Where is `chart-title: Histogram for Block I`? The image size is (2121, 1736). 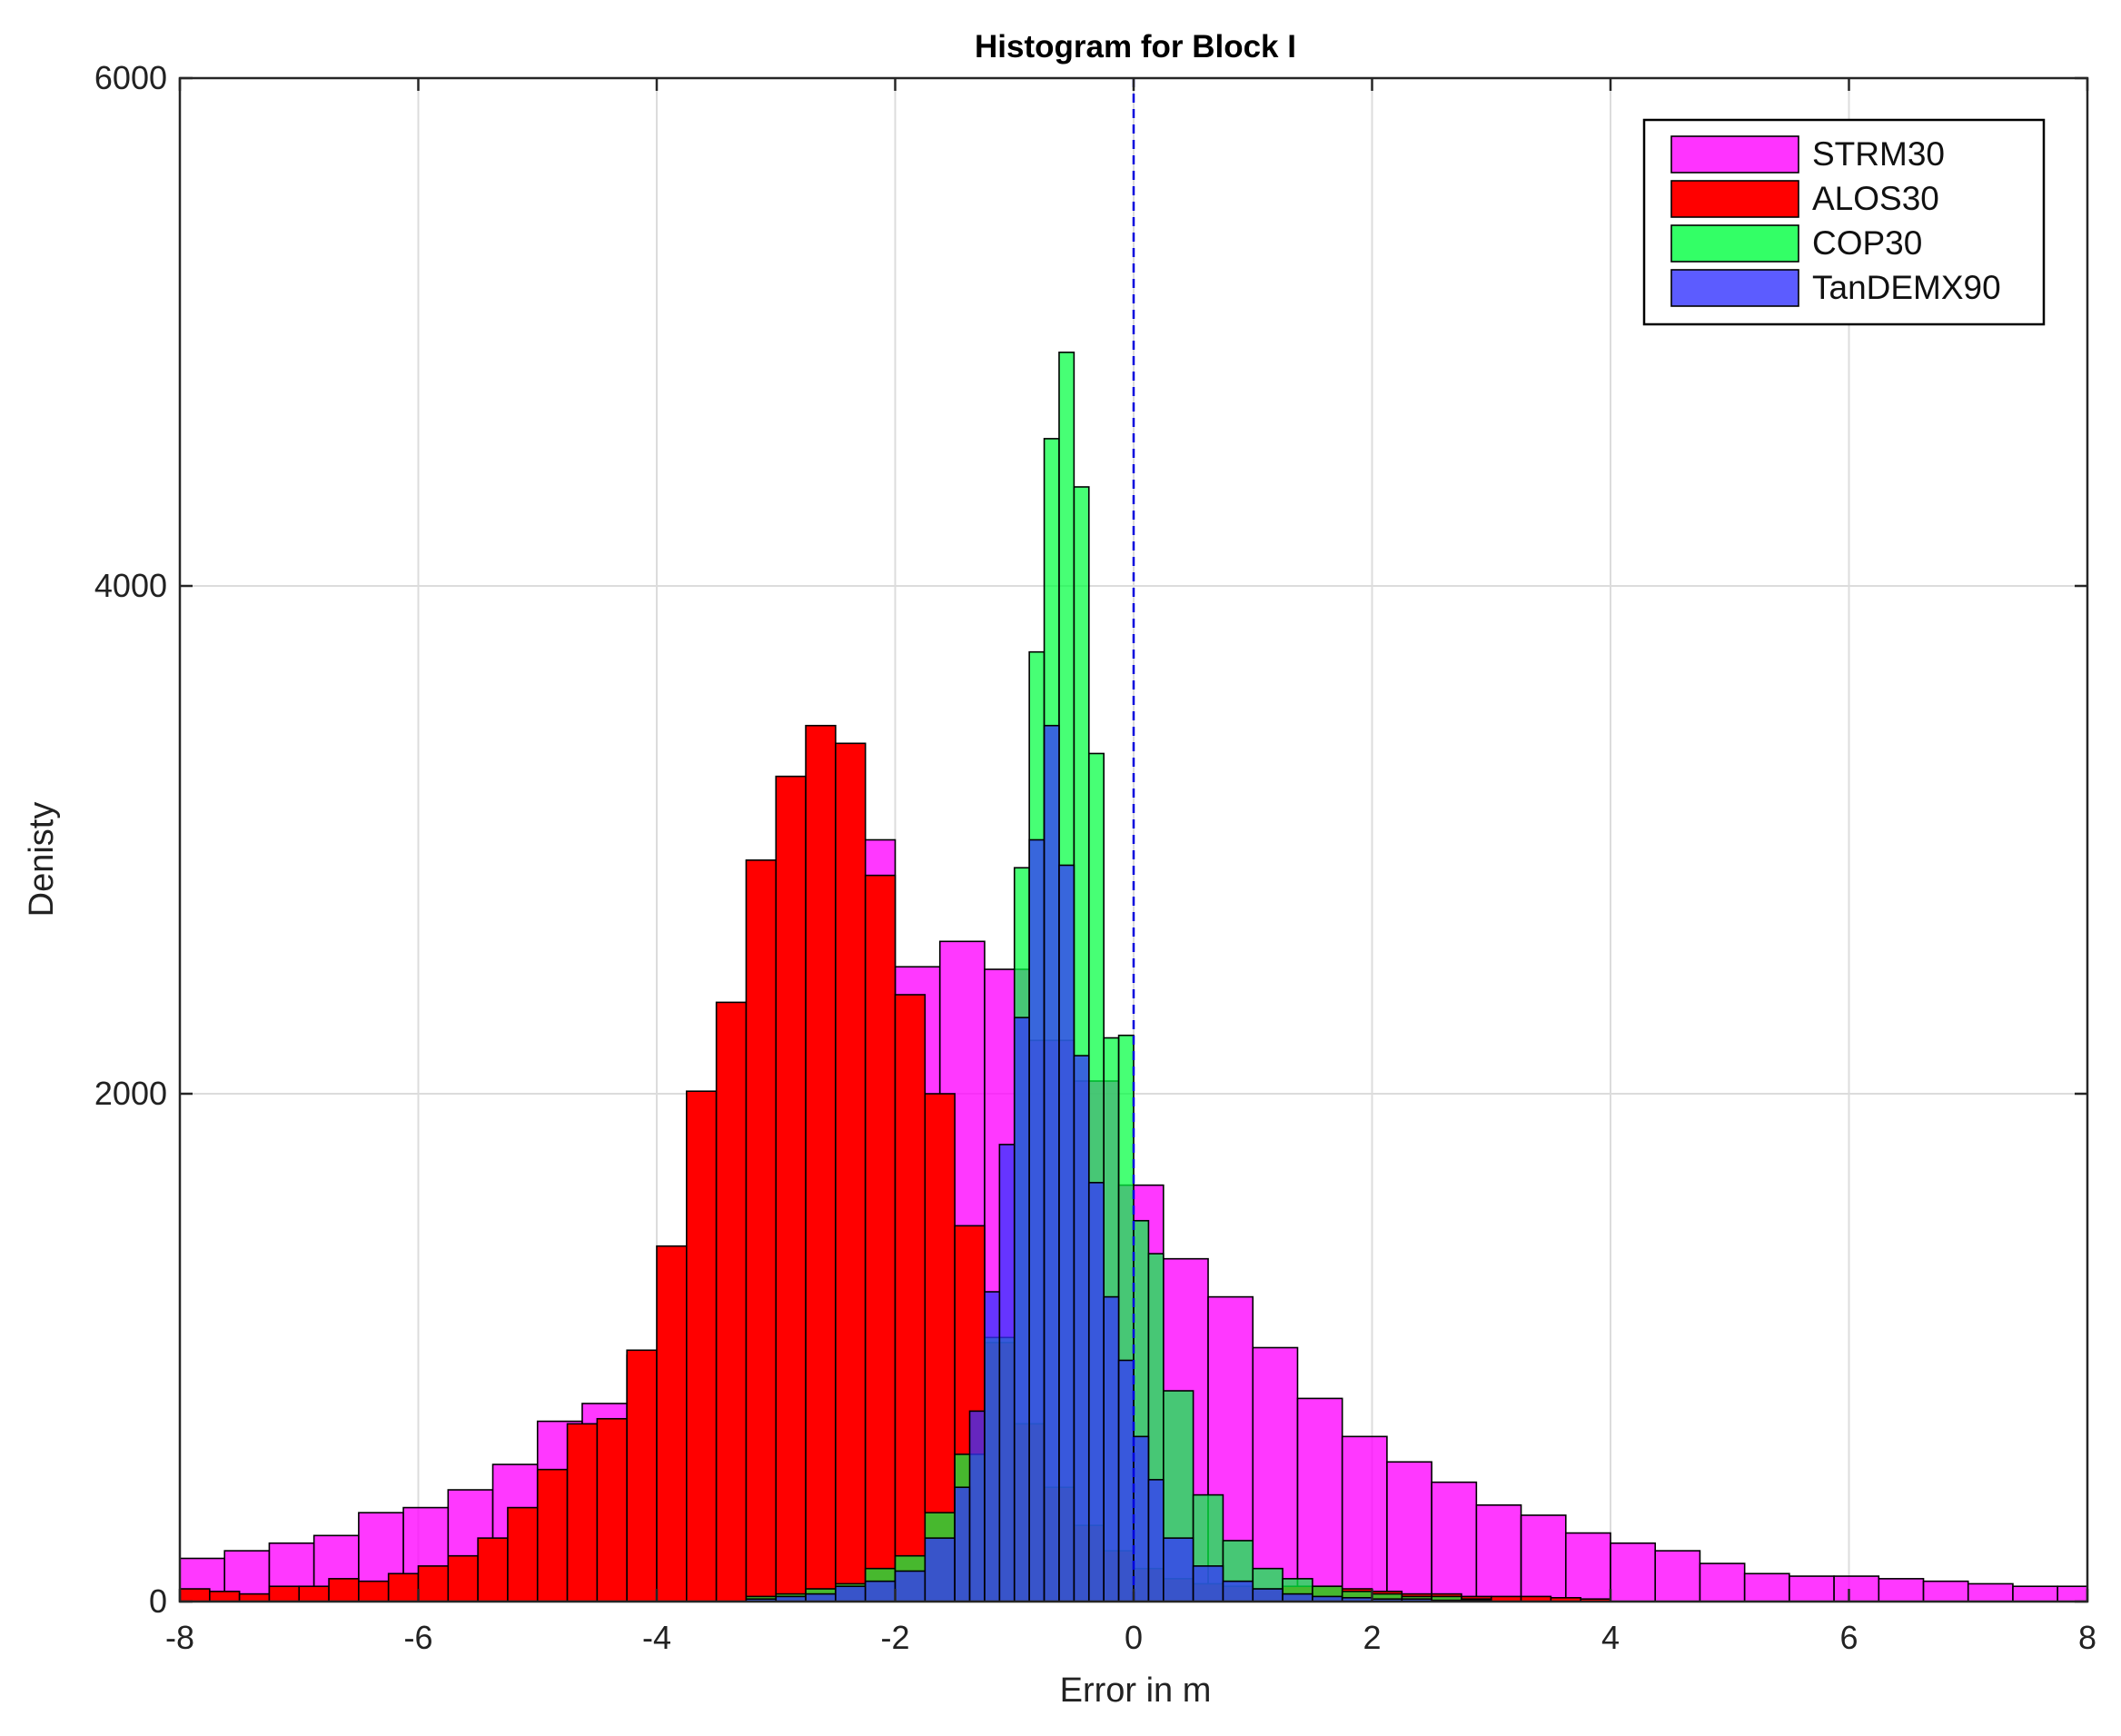 chart-title: Histogram for Block I is located at coordinates (1135, 46).